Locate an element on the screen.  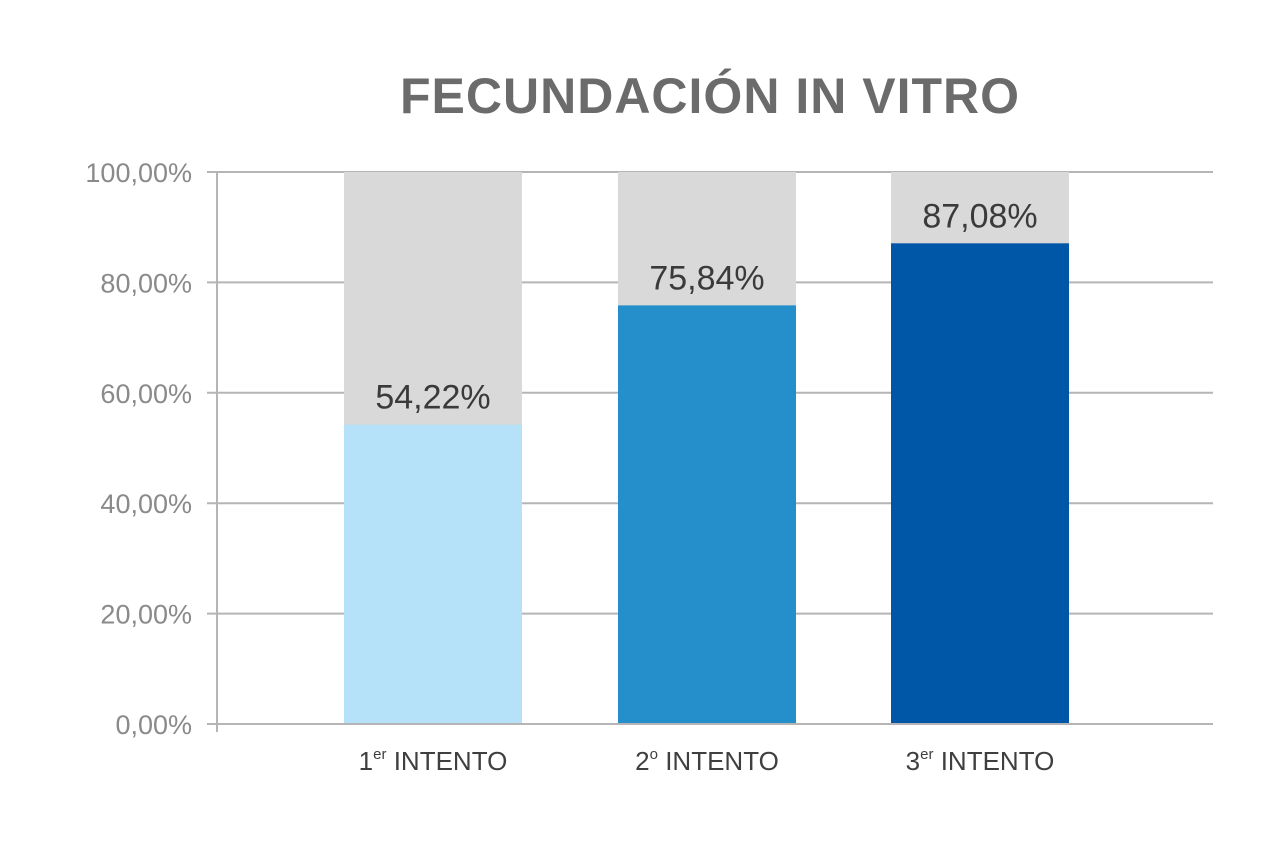
y-tick-label: 80,00% is located at coordinates (146, 283).